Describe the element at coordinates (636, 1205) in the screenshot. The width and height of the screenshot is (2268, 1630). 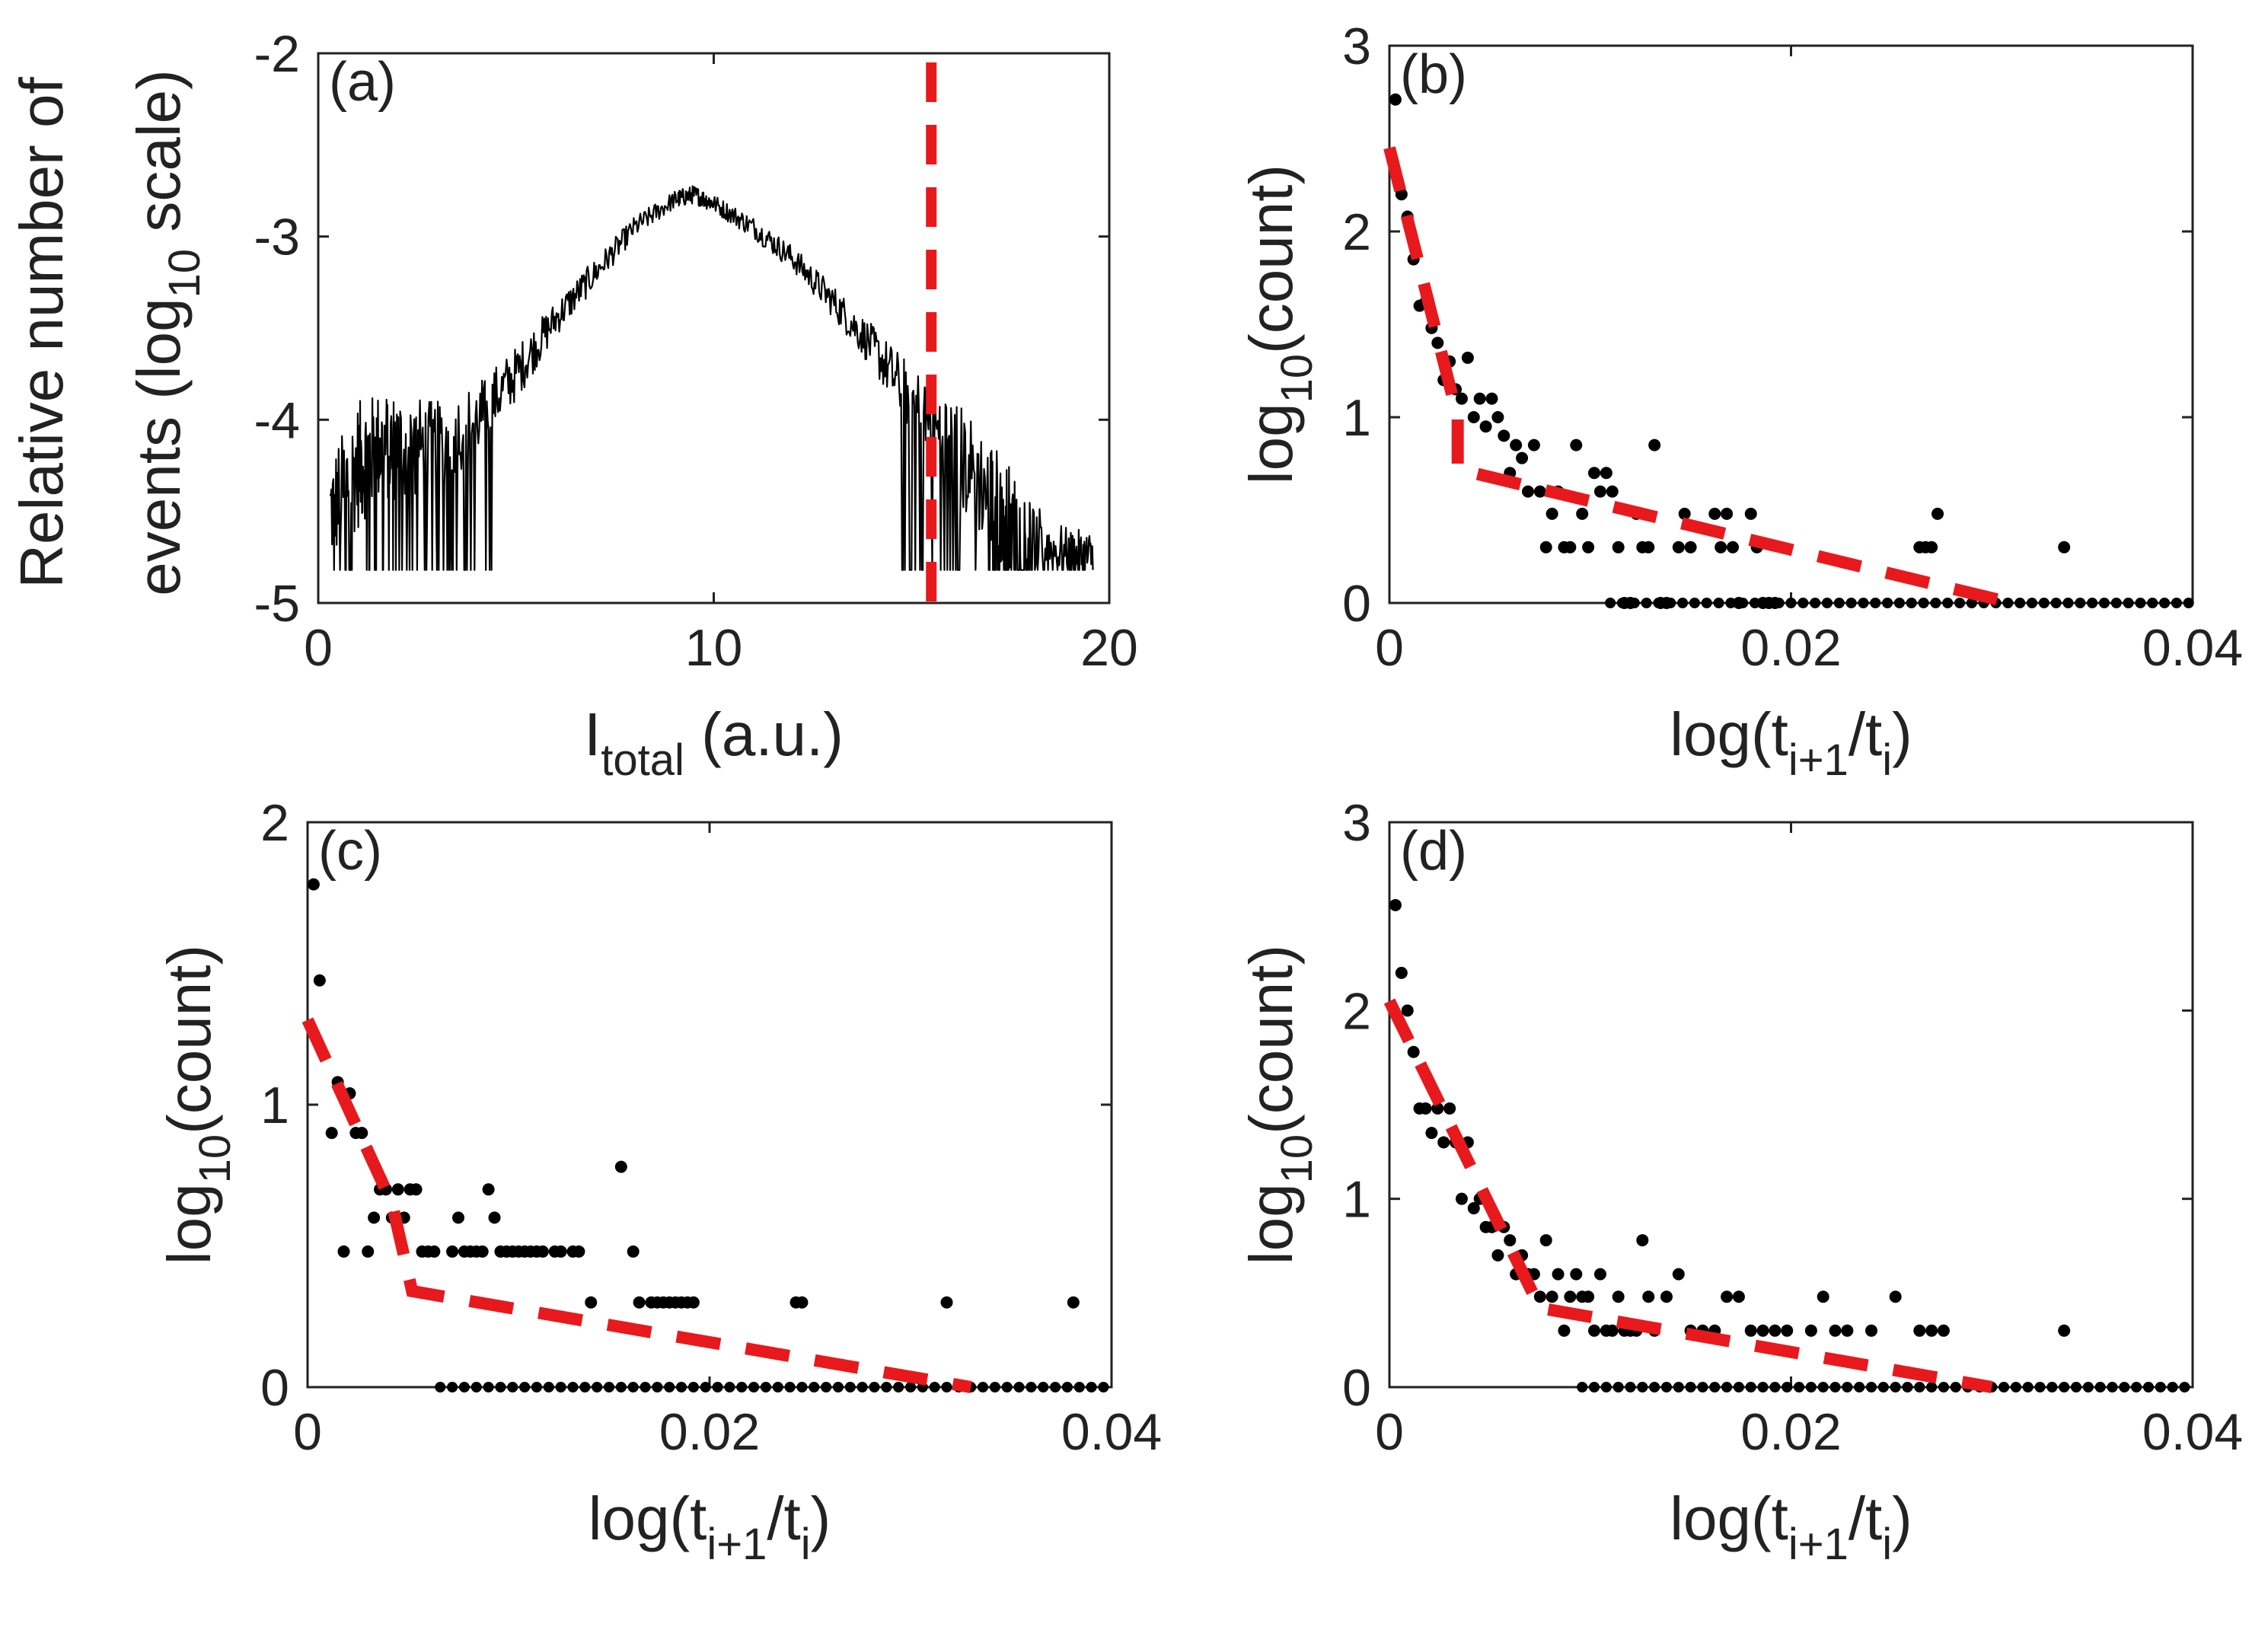
I see `fit-line-c` at that location.